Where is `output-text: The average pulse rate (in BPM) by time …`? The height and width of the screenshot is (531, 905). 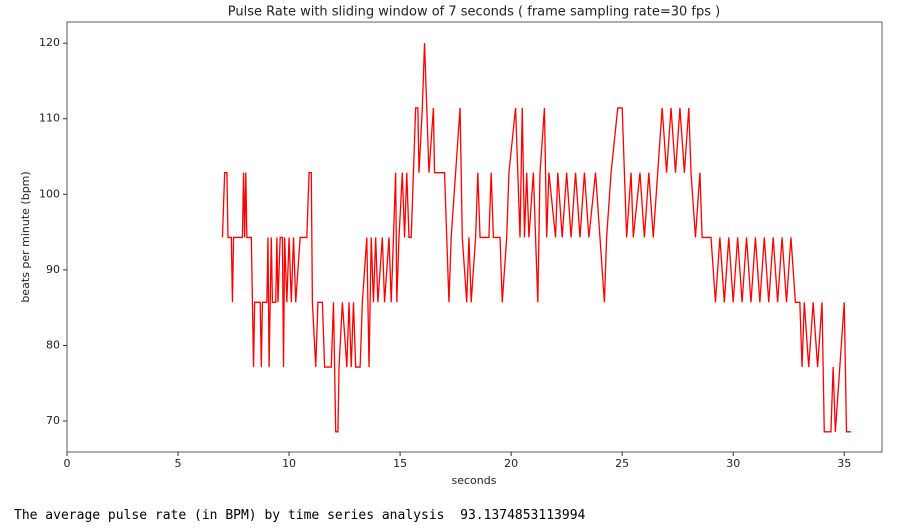 output-text: The average pulse rate (in BPM) by time … is located at coordinates (300, 515).